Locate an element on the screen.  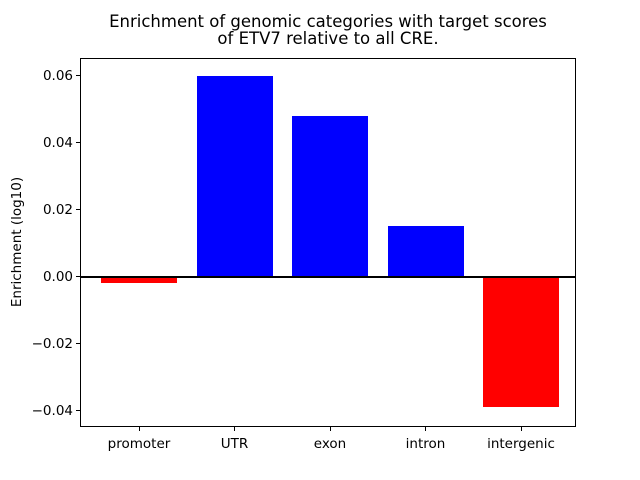
x-tick-label-intergenic: intergenic is located at coordinates (521, 444).